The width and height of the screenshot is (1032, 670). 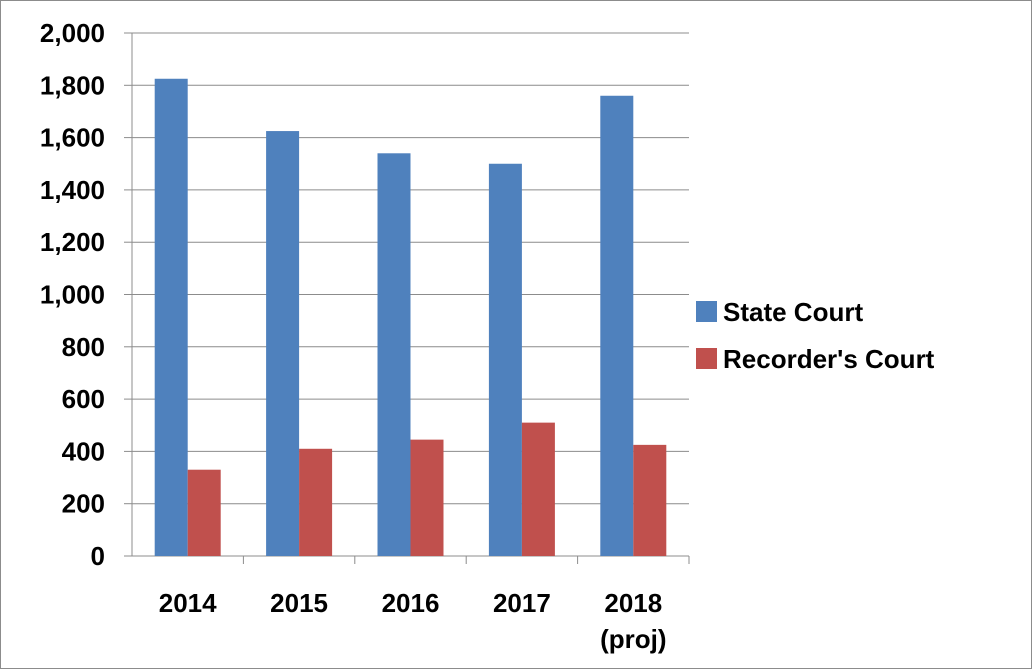 What do you see at coordinates (83, 451) in the screenshot?
I see `y-tick-label: 400` at bounding box center [83, 451].